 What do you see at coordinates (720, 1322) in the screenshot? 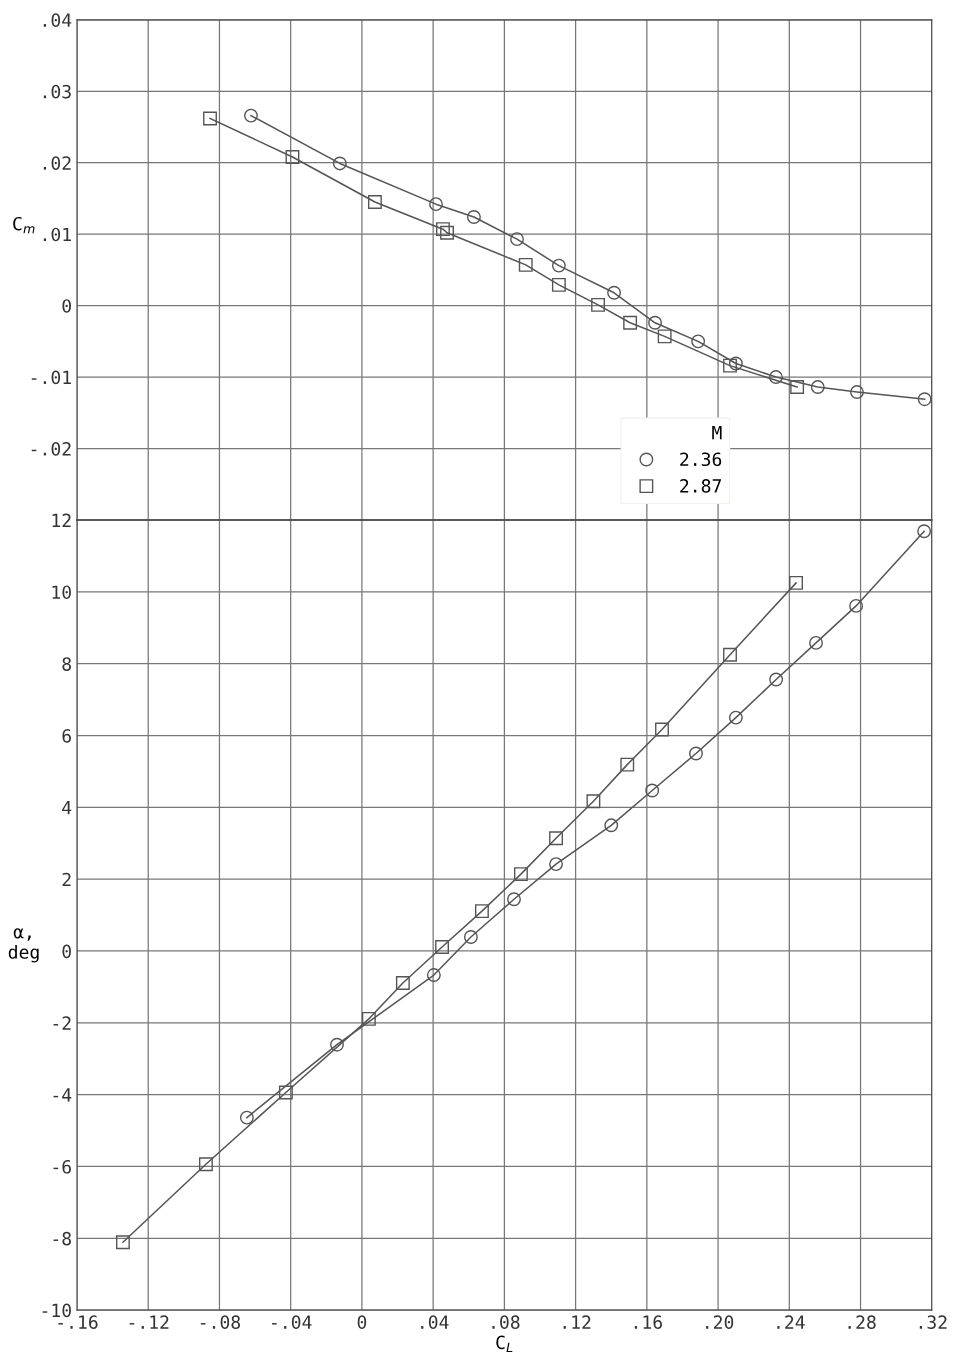
I see `x-tick-label: .20` at bounding box center [720, 1322].